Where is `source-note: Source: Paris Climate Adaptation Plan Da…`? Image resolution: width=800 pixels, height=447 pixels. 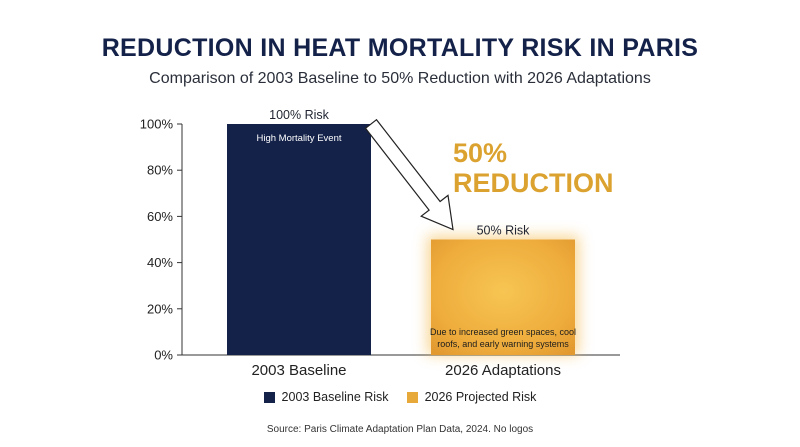 source-note: Source: Paris Climate Adaptation Plan Da… is located at coordinates (400, 429).